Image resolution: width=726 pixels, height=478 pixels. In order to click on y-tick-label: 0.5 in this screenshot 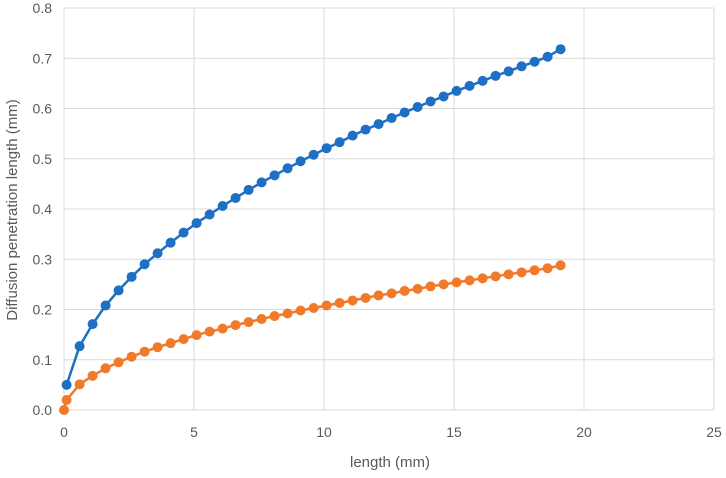, I will do `click(43, 159)`.